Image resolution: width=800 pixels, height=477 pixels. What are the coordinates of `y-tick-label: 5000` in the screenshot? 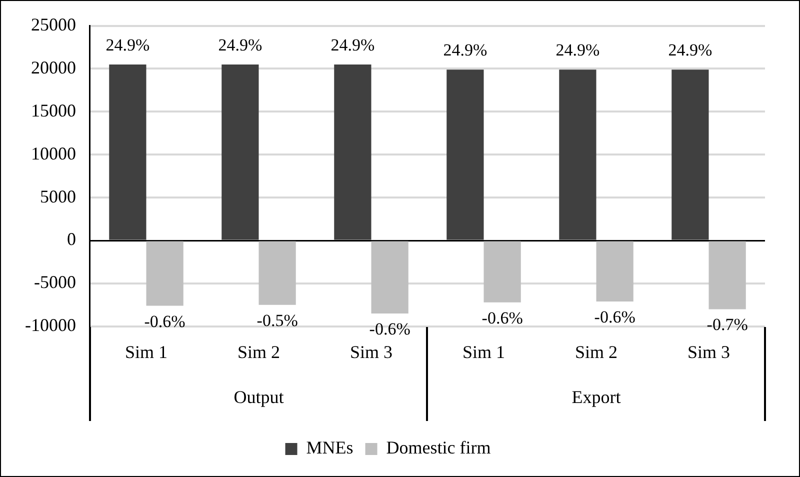 It's located at (58, 196).